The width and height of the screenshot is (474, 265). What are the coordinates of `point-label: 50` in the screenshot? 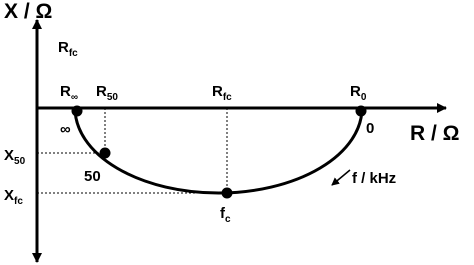 It's located at (92, 176).